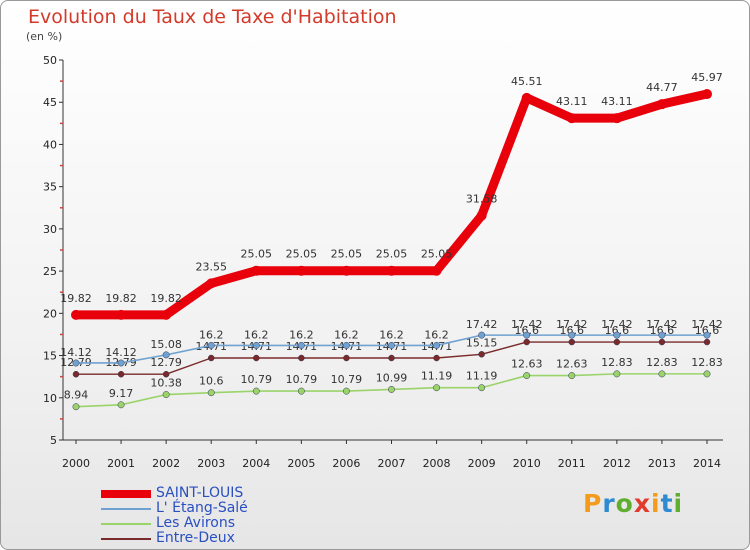  What do you see at coordinates (211, 463) in the screenshot?
I see `x-tick-label: 2003` at bounding box center [211, 463].